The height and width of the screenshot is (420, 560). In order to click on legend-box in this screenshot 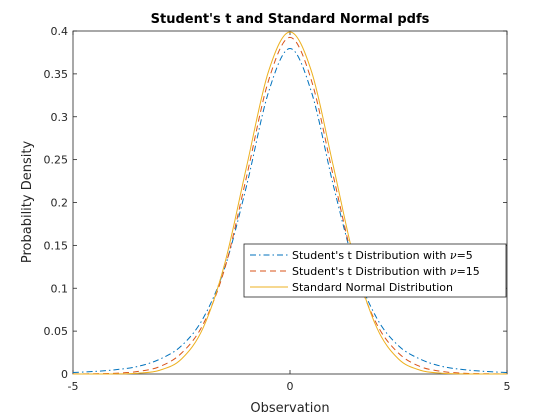, I will do `click(375, 270)`.